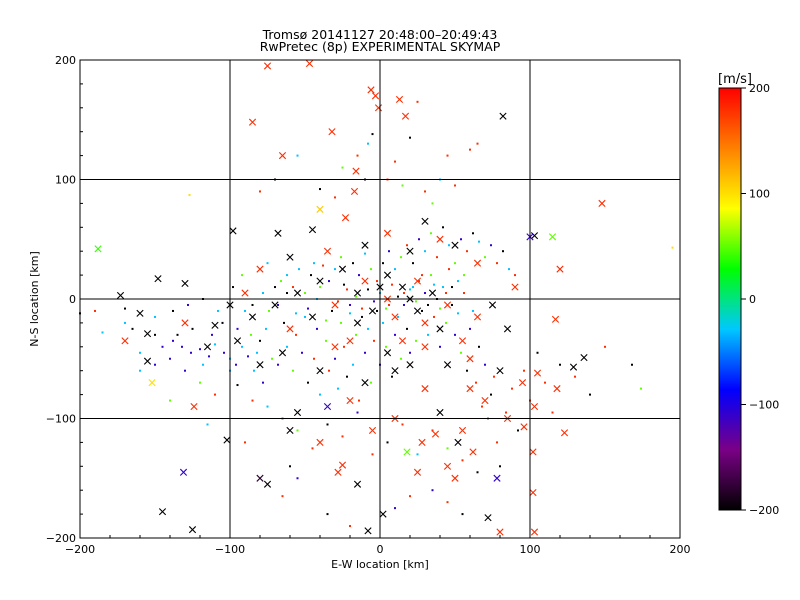 The image size is (800, 600). I want to click on y-tick-label: −100, so click(61, 419).